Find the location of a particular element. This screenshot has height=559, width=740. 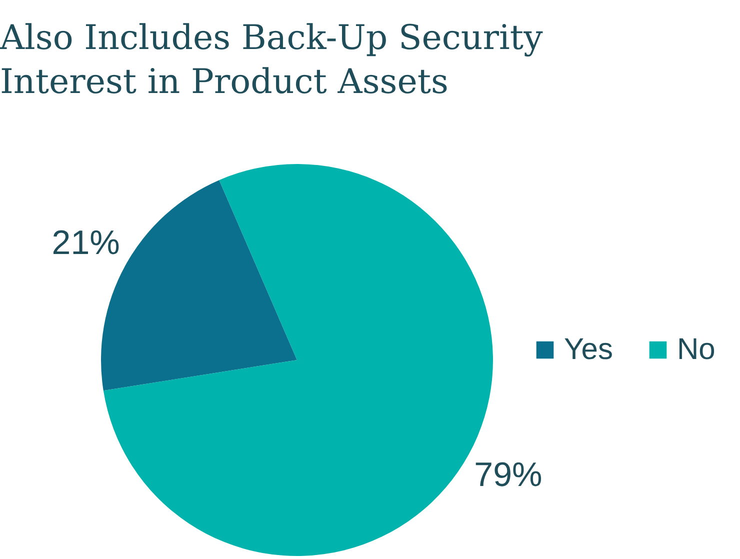

data-label: 21% is located at coordinates (86, 243).